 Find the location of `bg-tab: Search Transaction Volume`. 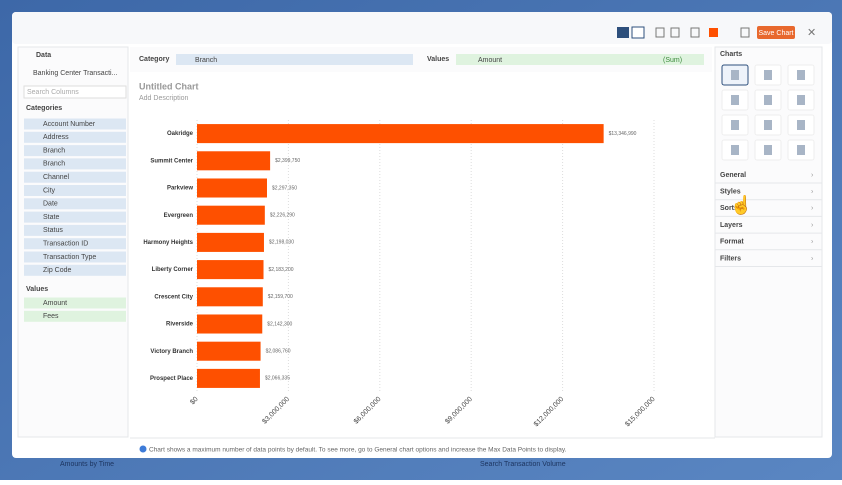

bg-tab: Search Transaction Volume is located at coordinates (523, 464).